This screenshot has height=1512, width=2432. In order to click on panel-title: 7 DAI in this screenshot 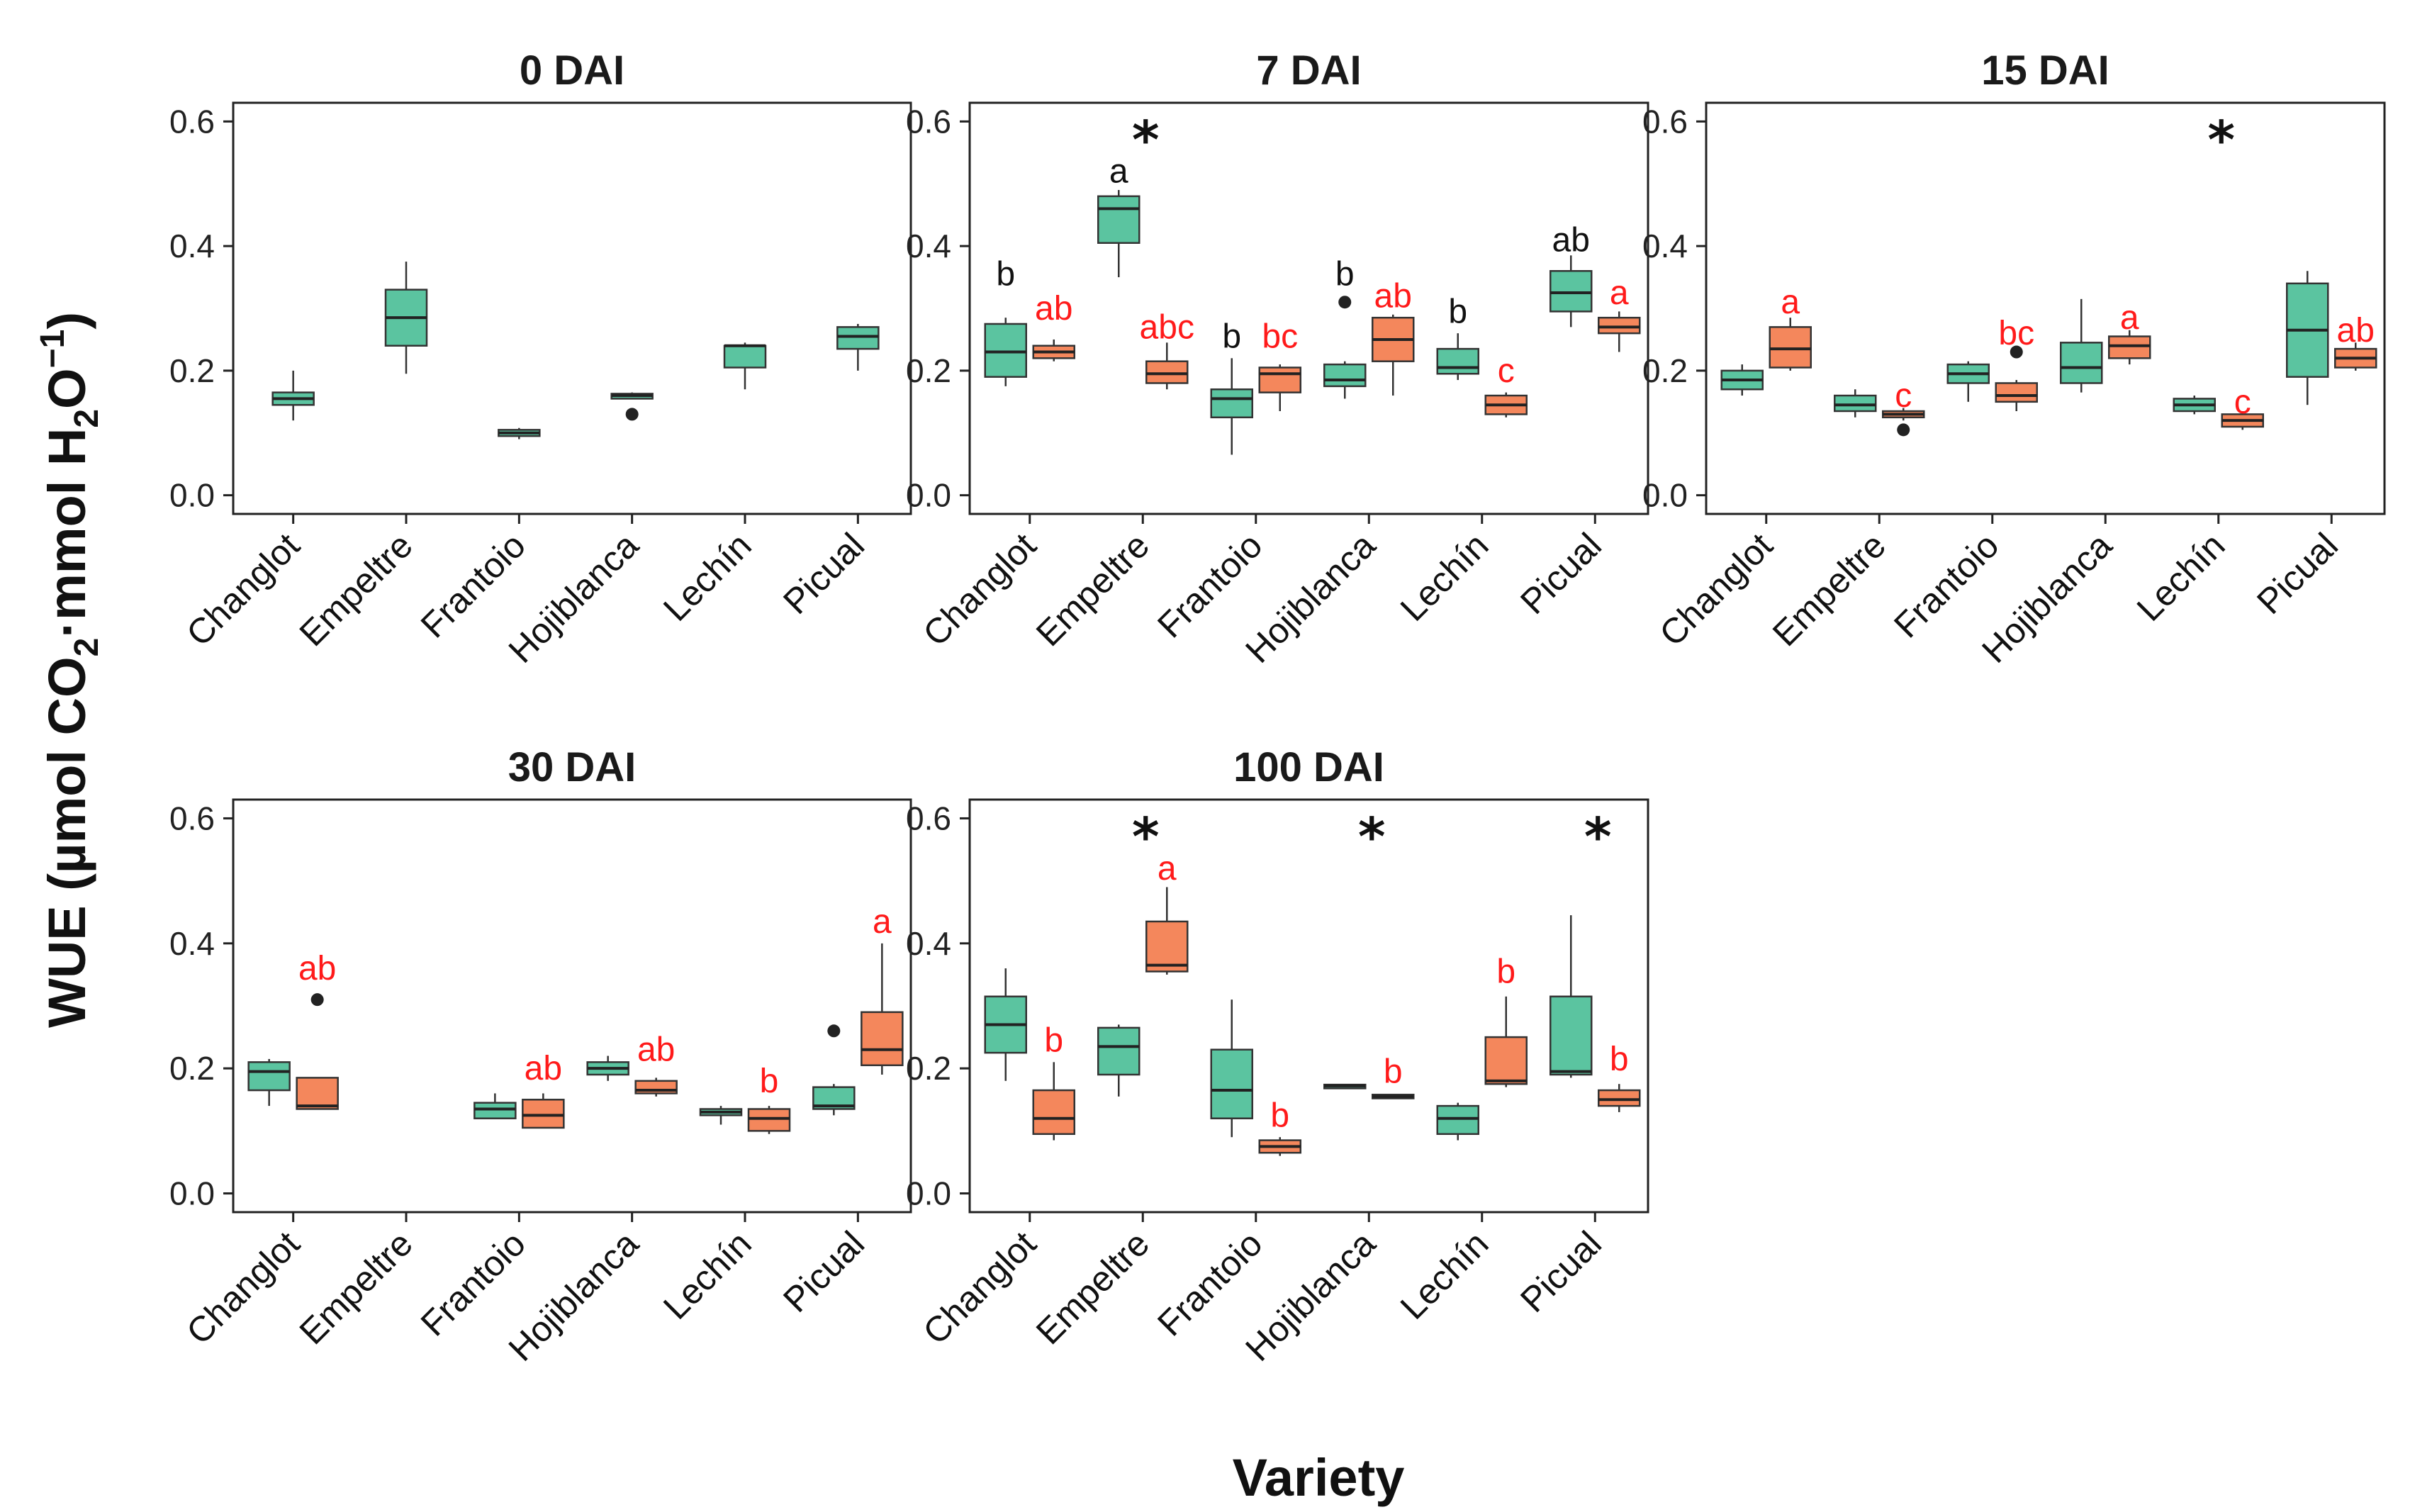, I will do `click(1308, 71)`.